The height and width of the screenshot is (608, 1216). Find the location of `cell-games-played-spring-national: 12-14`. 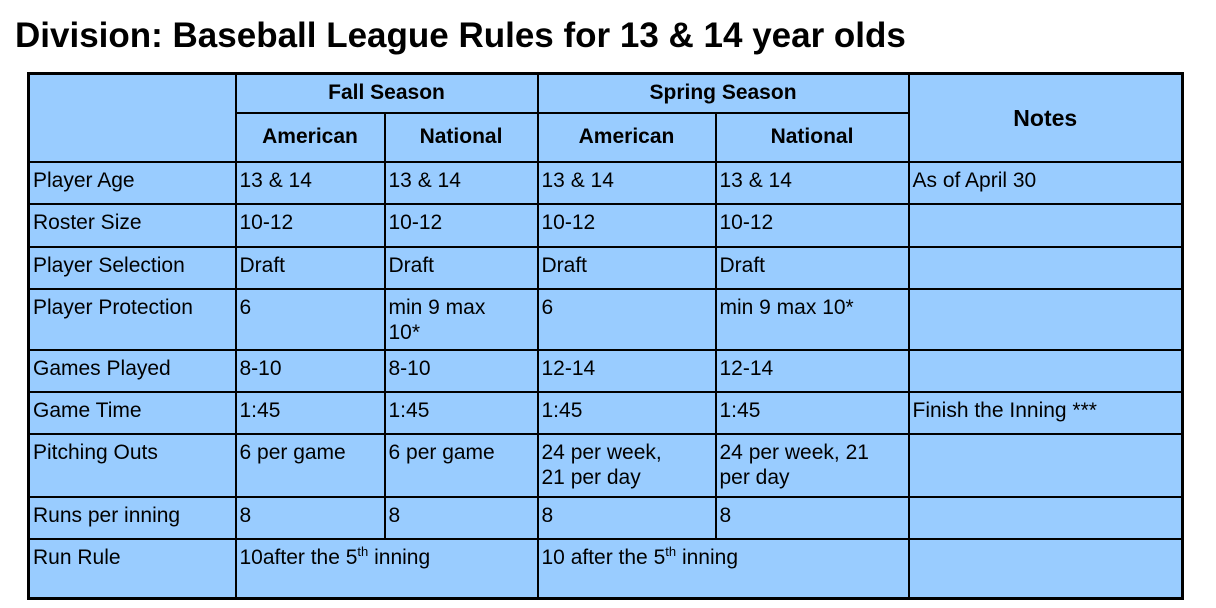

cell-games-played-spring-national: 12-14 is located at coordinates (812, 370).